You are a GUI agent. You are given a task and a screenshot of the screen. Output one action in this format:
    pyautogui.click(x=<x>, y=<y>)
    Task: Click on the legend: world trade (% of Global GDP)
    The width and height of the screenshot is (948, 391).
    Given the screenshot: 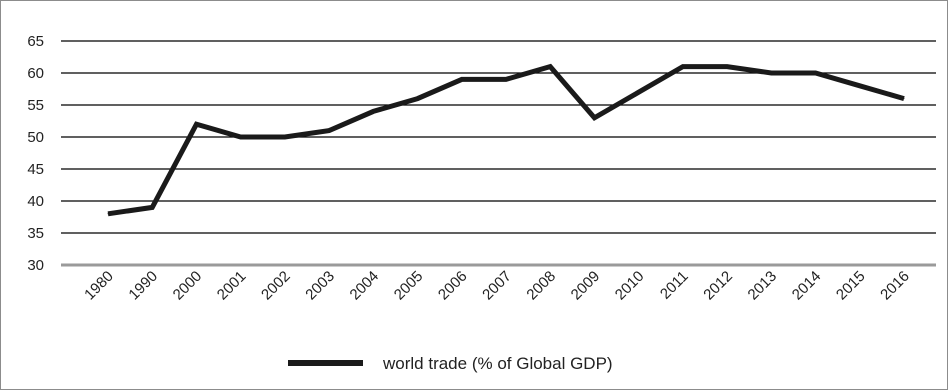 What is the action you would take?
    pyautogui.click(x=450, y=363)
    